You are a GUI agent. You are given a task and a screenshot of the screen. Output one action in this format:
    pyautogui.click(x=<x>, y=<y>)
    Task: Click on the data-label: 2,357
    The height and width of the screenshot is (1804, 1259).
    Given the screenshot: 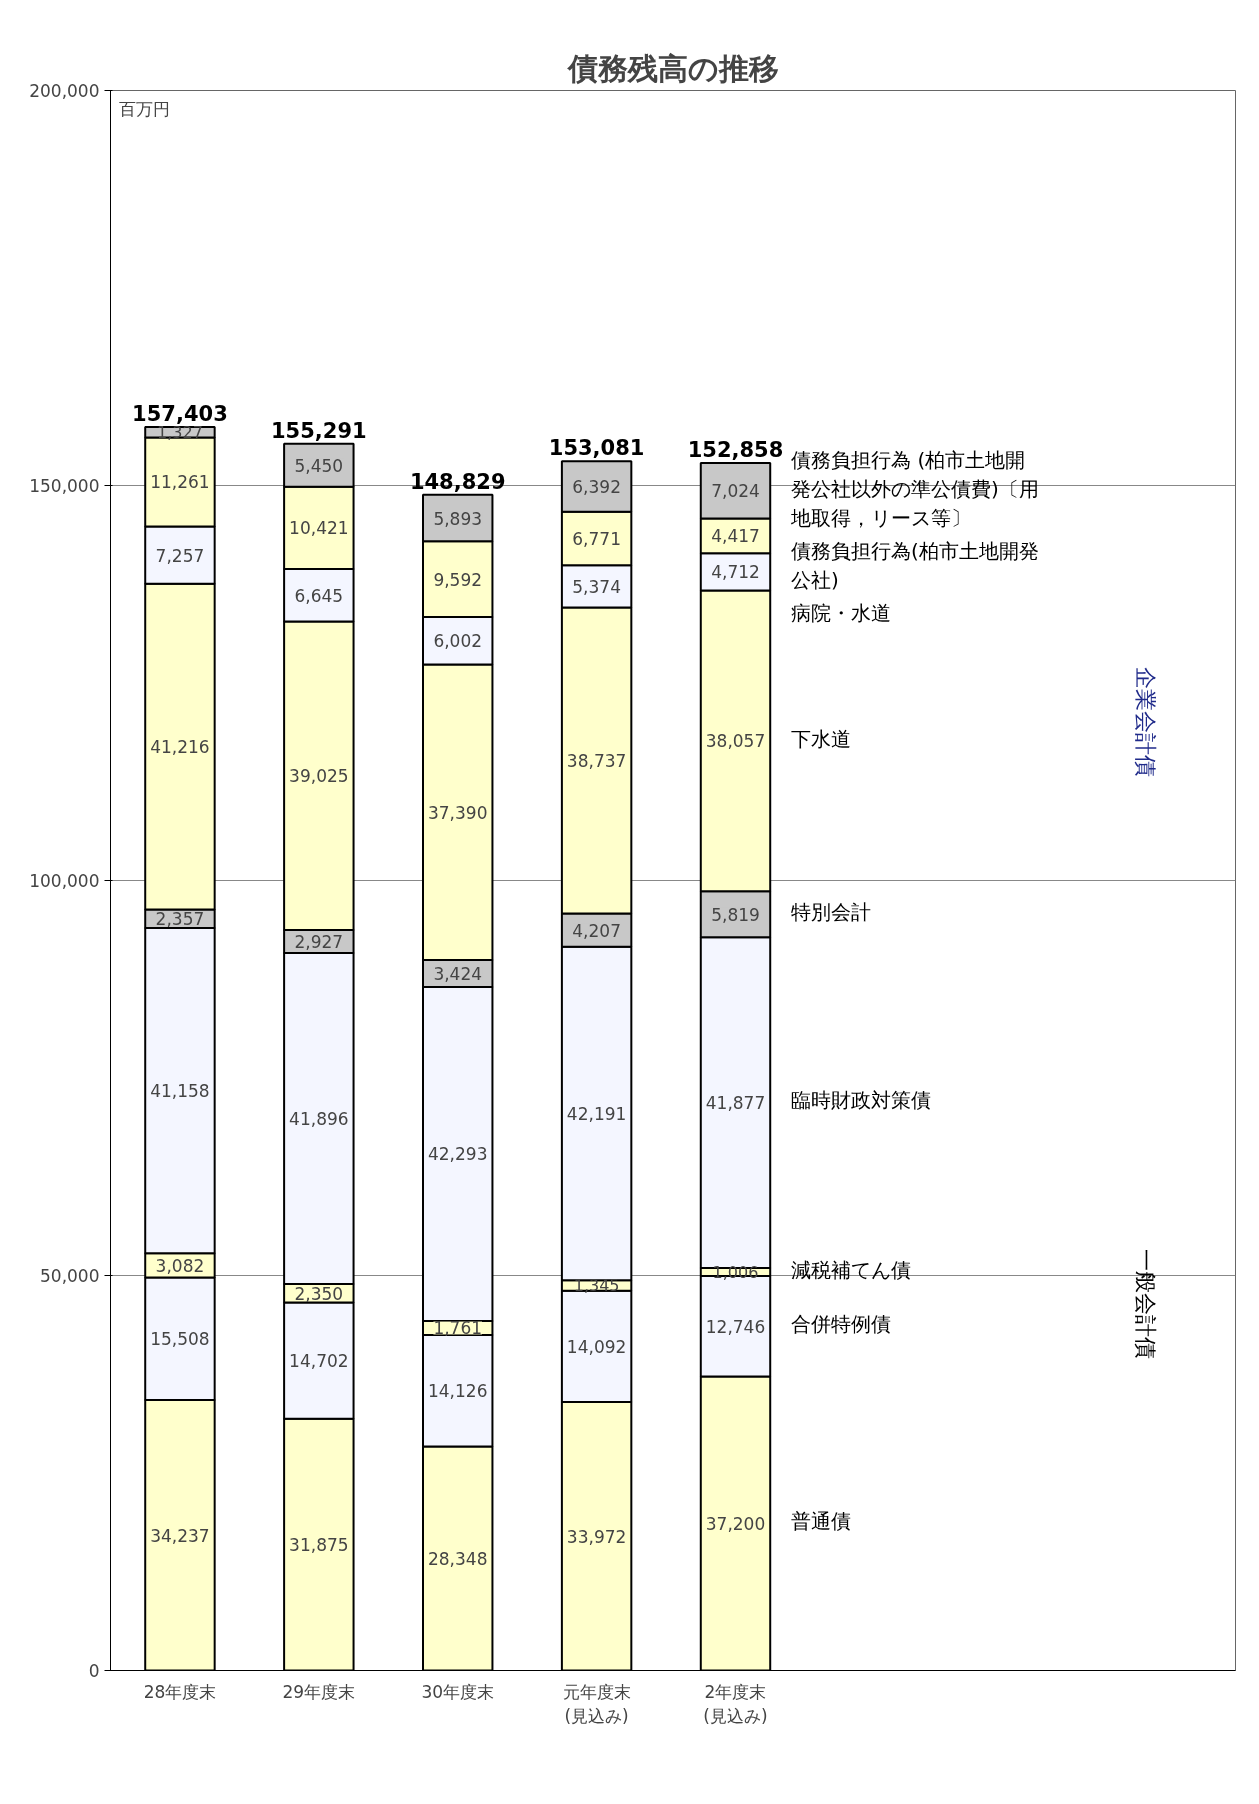 What is the action you would take?
    pyautogui.click(x=180, y=919)
    